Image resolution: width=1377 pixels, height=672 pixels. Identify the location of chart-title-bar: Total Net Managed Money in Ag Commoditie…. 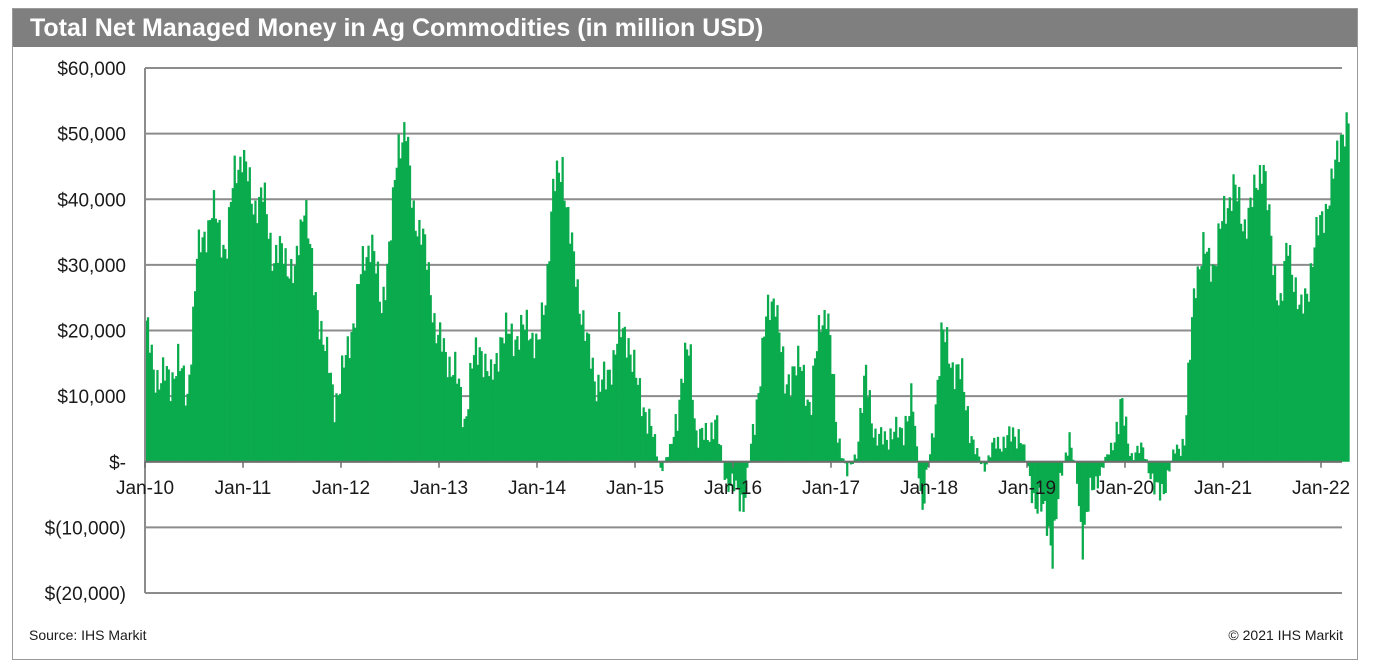
(685, 28).